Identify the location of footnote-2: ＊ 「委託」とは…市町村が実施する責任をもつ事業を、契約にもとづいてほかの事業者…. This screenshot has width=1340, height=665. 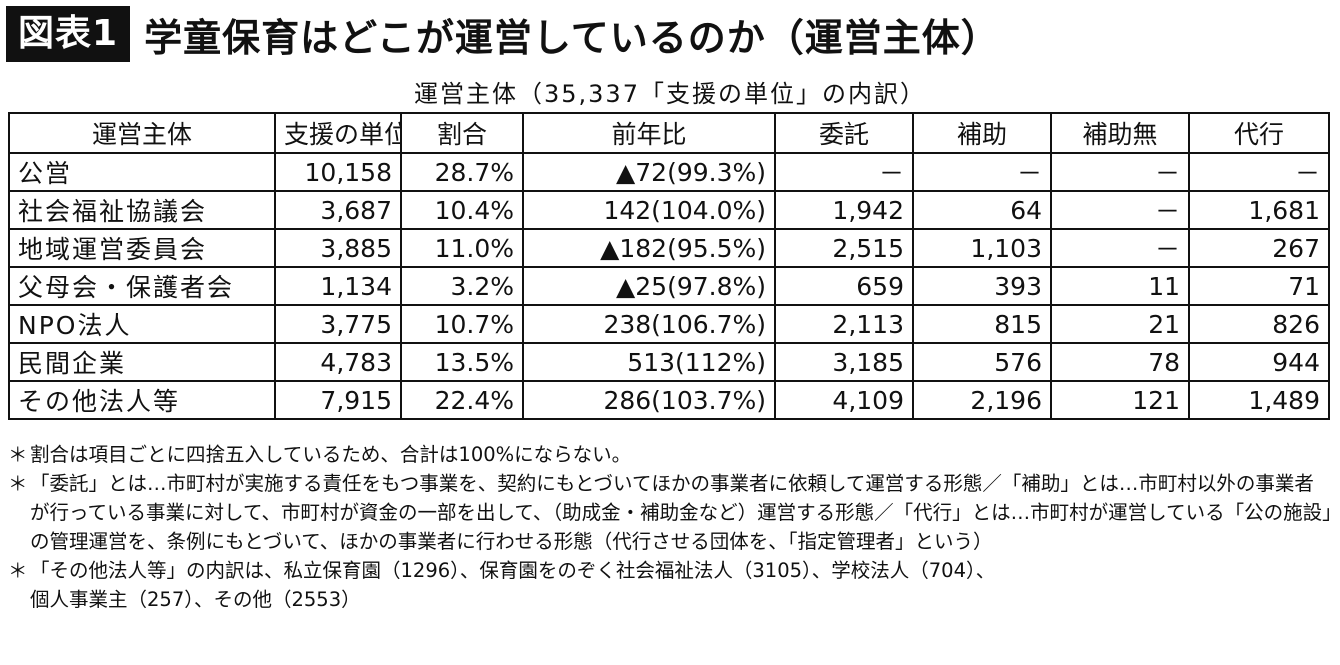
(670, 512).